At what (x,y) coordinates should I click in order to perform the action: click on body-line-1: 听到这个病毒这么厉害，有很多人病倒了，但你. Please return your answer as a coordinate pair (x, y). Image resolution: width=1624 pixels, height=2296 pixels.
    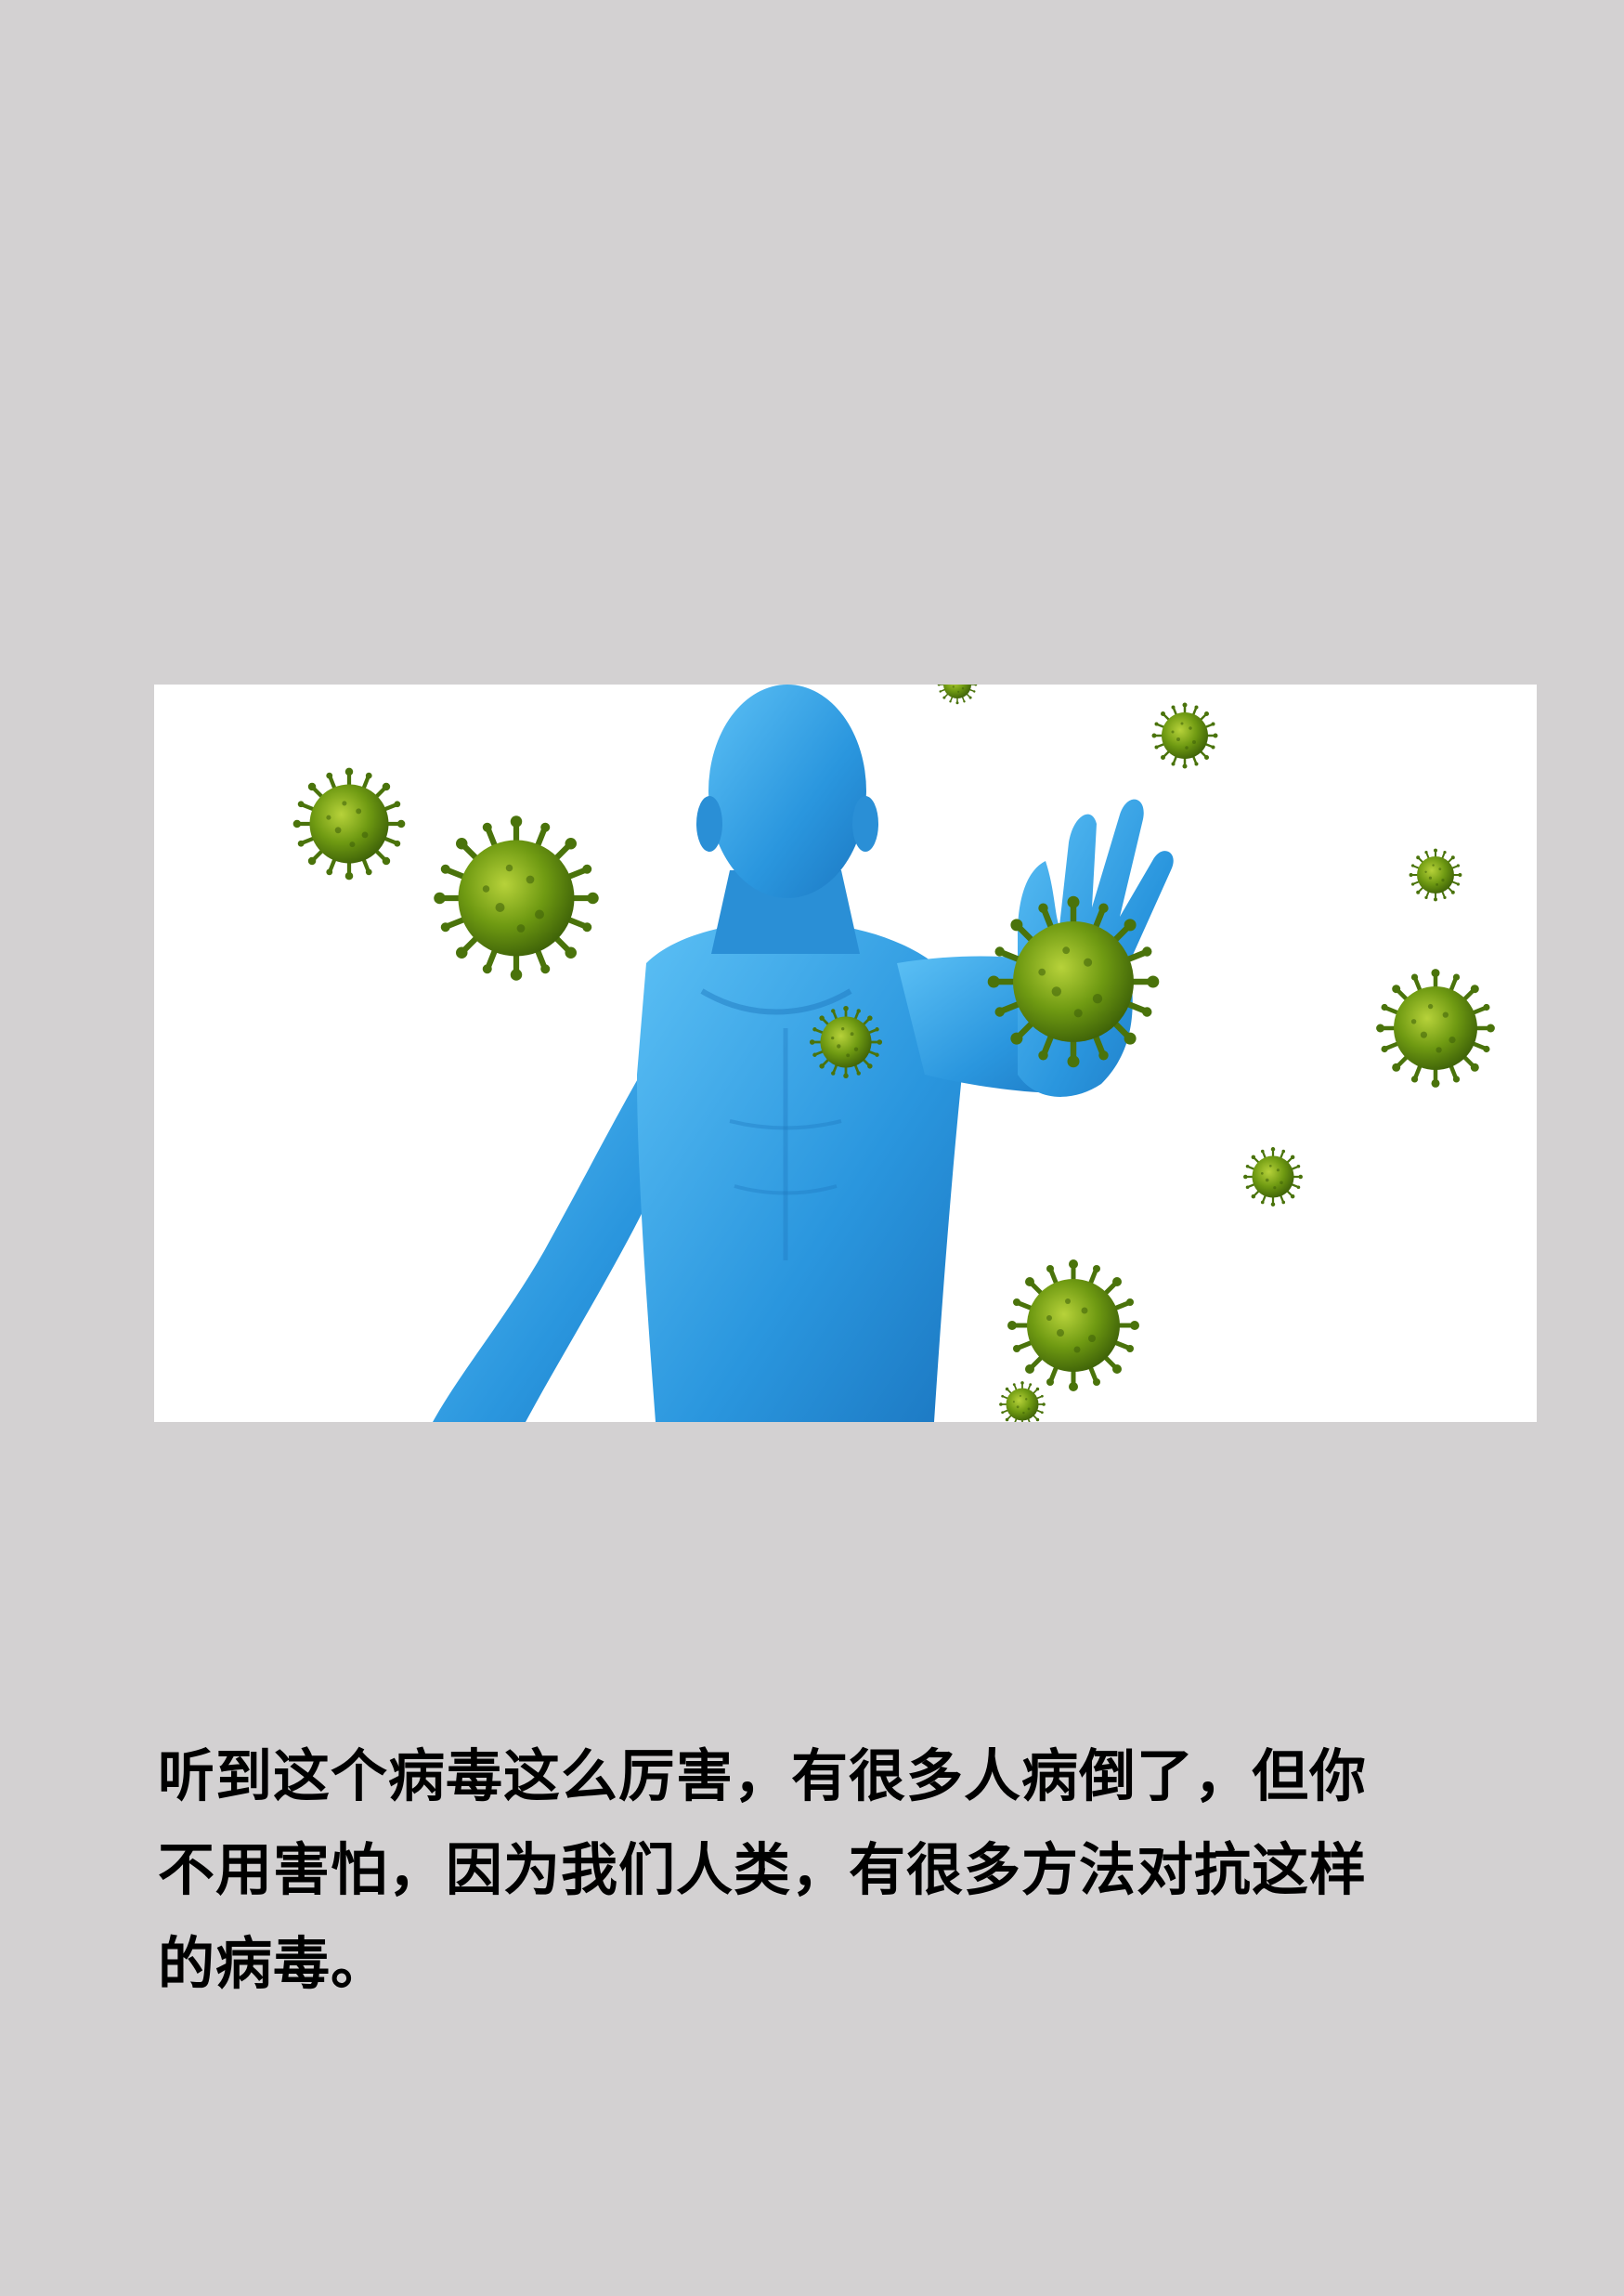
    Looking at the image, I should click on (763, 1776).